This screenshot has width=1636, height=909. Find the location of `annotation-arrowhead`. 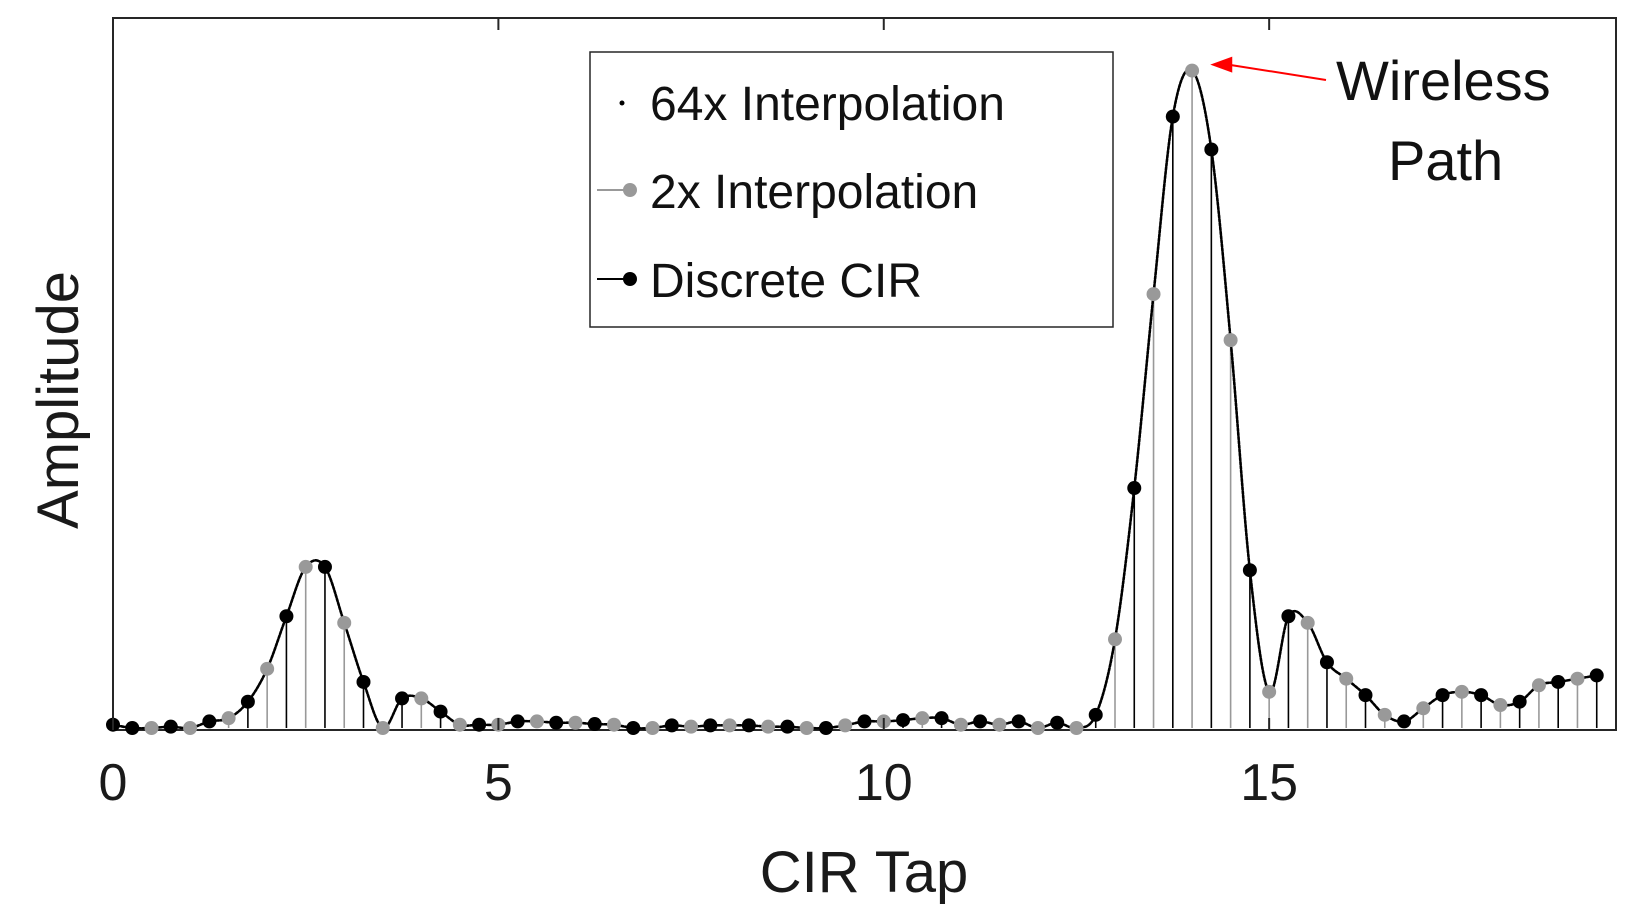

annotation-arrowhead is located at coordinates (1221, 64).